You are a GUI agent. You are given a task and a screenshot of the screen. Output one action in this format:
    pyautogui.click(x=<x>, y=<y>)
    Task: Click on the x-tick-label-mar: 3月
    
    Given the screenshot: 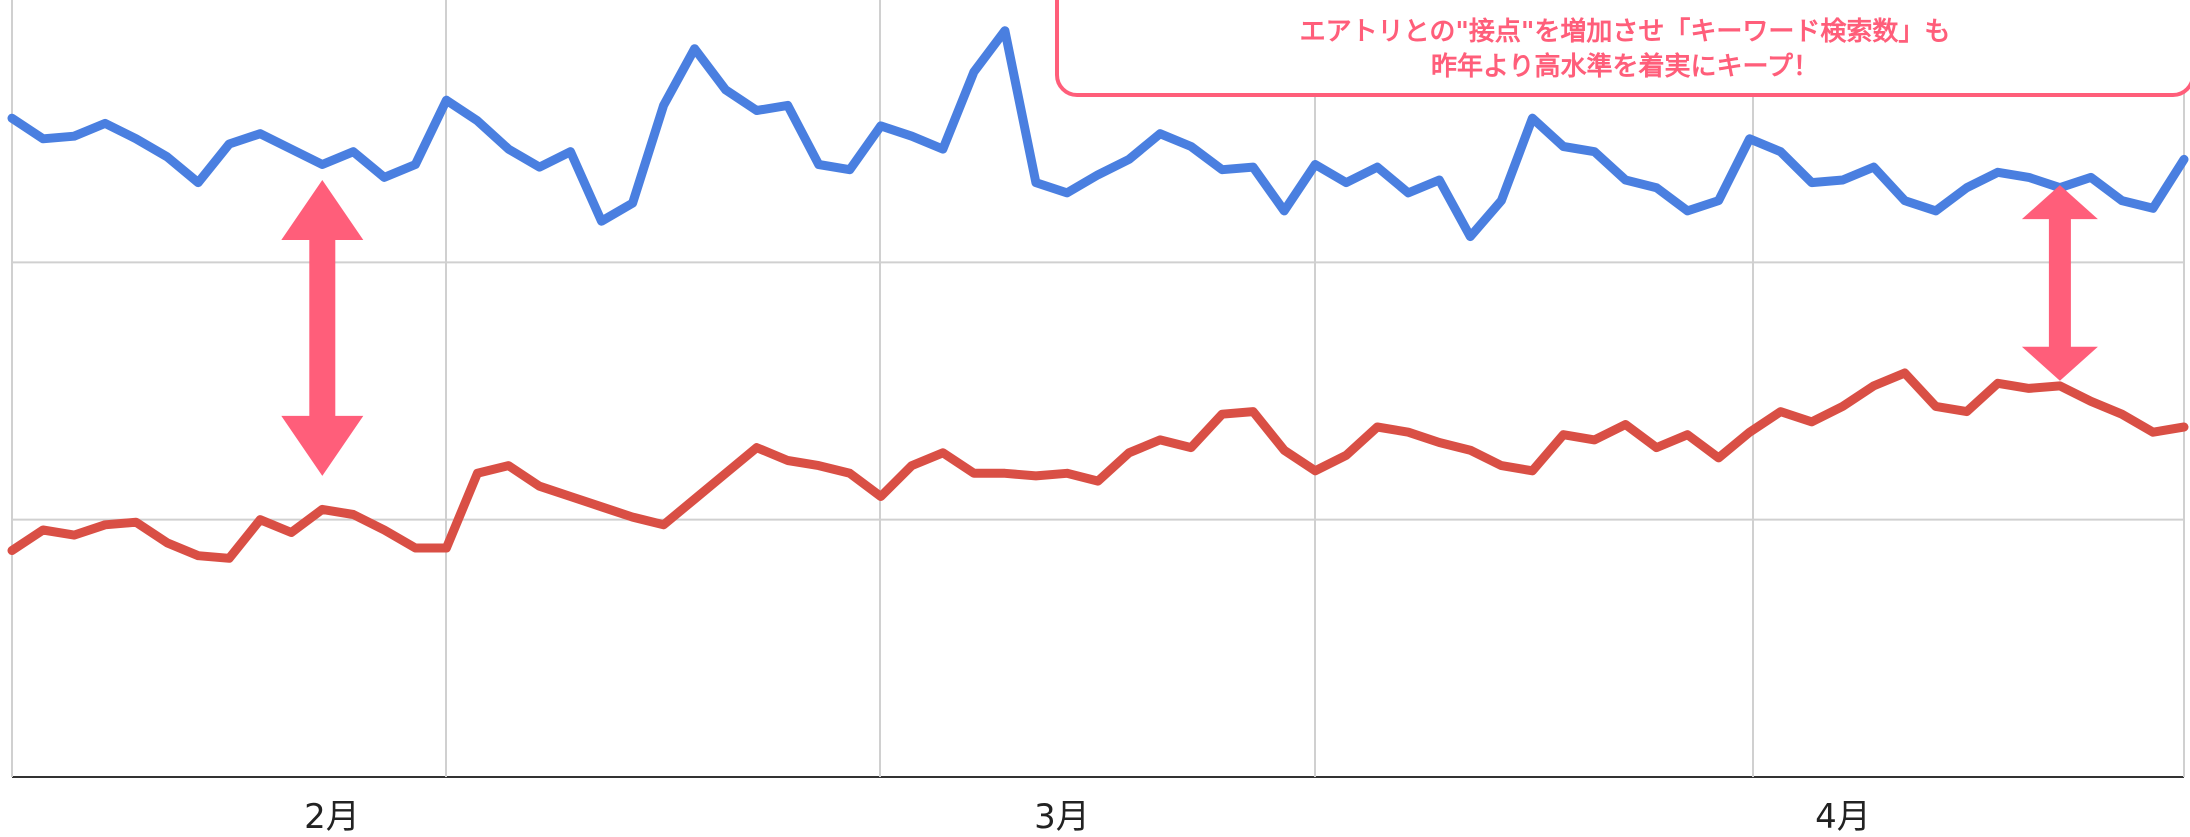 What is the action you would take?
    pyautogui.click(x=1062, y=817)
    